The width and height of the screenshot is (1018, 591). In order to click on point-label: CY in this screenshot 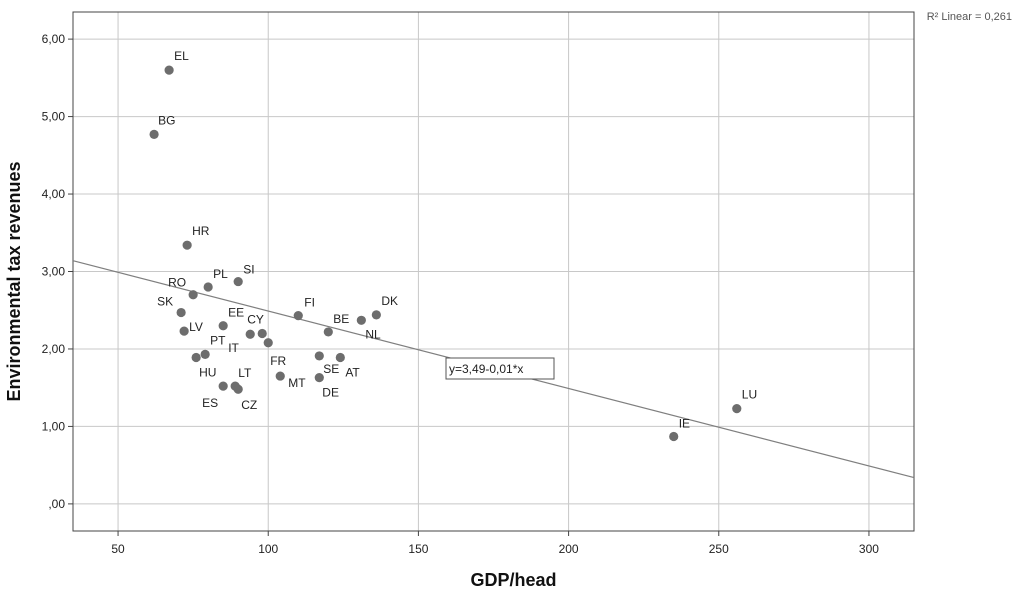, I will do `click(255, 319)`.